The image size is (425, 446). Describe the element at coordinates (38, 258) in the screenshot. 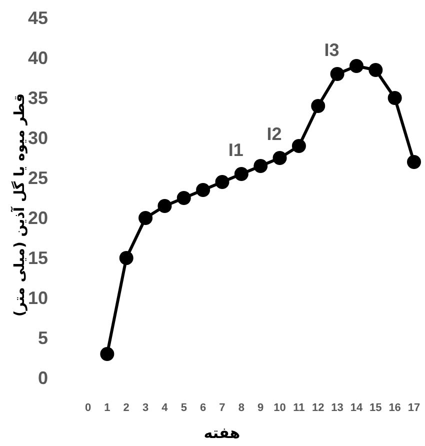

I see `y-tick-label: 15` at that location.